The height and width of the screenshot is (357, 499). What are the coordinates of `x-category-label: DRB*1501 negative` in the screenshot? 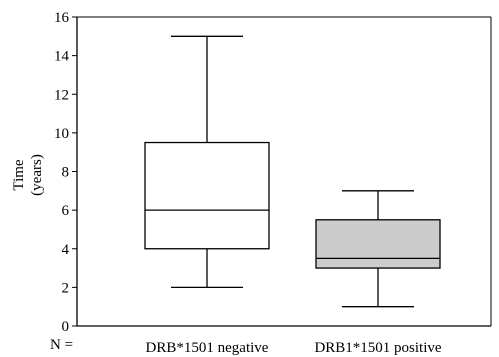 It's located at (207, 348).